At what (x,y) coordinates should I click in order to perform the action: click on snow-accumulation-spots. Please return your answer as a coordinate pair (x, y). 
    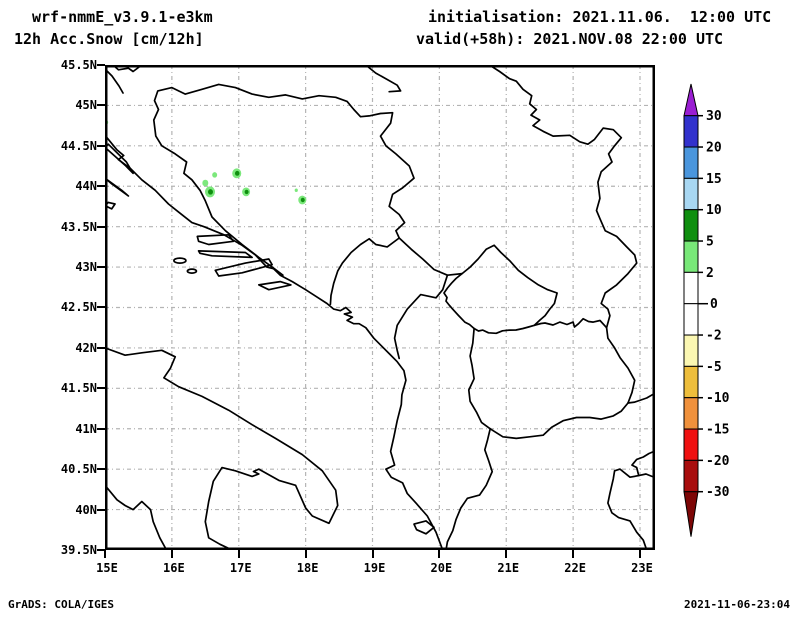
    Looking at the image, I should click on (206, 162).